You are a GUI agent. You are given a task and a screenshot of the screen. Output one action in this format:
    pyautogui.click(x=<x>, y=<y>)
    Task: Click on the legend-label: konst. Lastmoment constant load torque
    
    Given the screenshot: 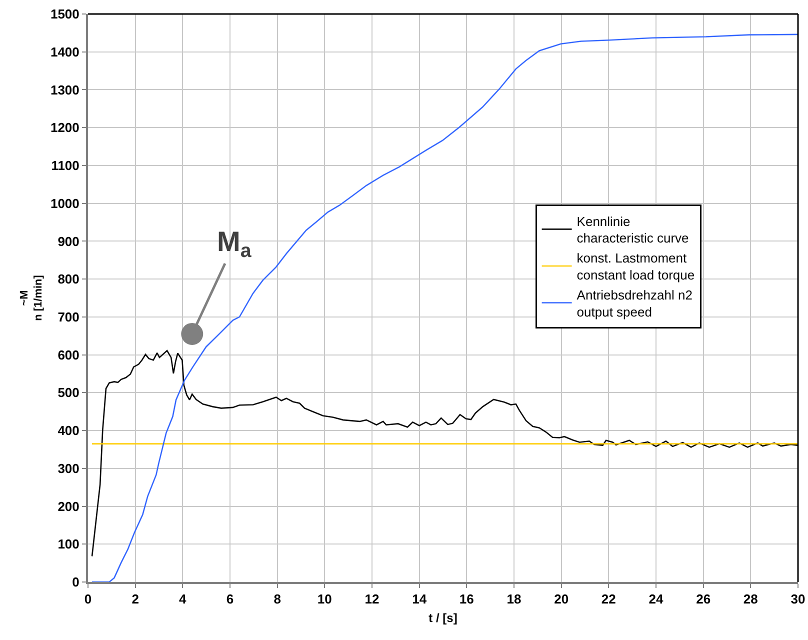 What is the action you would take?
    pyautogui.click(x=635, y=266)
    